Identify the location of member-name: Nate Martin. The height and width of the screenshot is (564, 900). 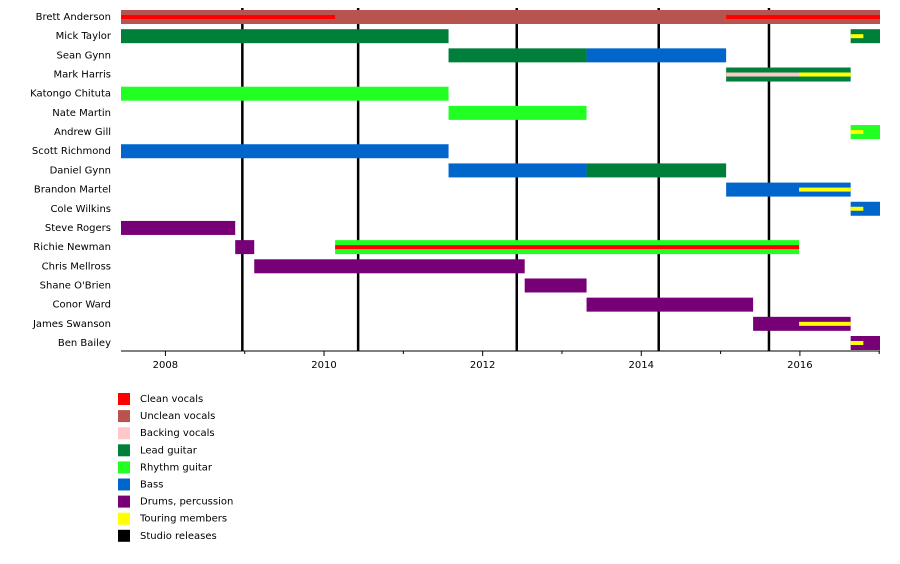
(81, 113).